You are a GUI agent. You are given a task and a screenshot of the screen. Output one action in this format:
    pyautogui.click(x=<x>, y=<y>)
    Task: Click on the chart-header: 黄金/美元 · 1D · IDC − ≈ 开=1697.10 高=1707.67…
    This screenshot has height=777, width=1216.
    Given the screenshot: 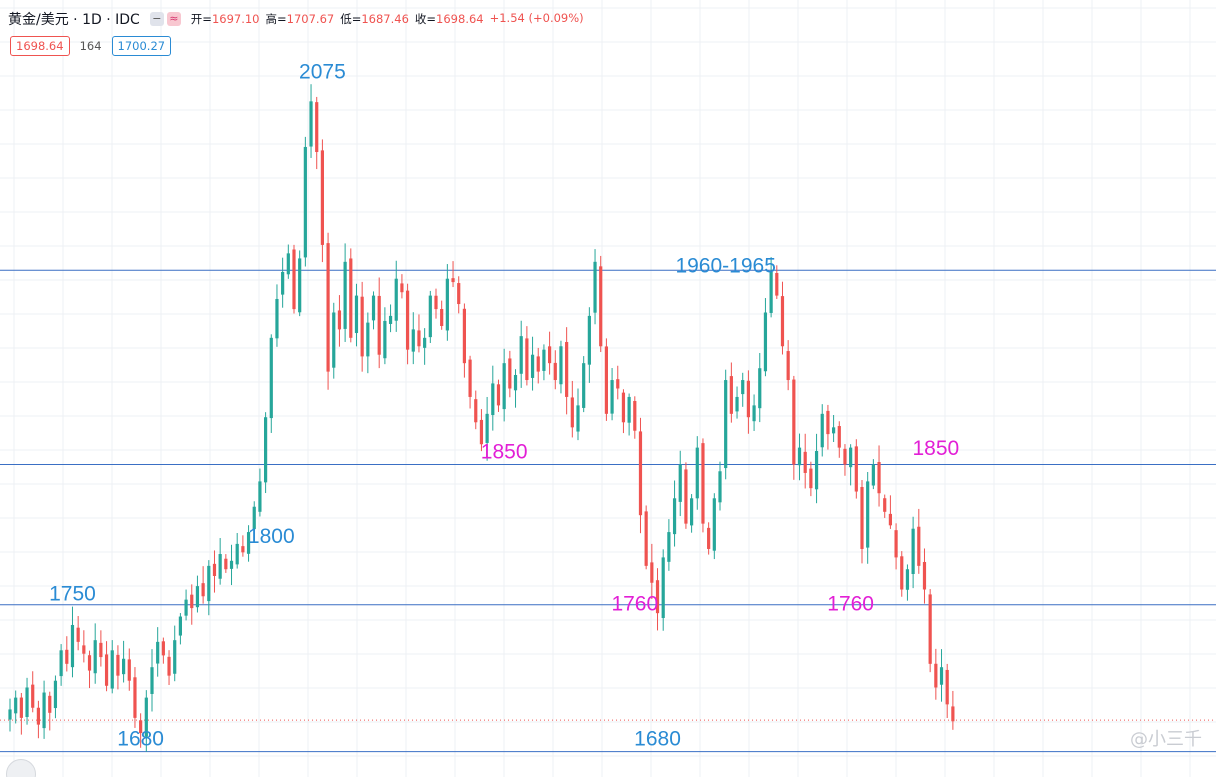 What is the action you would take?
    pyautogui.click(x=296, y=19)
    